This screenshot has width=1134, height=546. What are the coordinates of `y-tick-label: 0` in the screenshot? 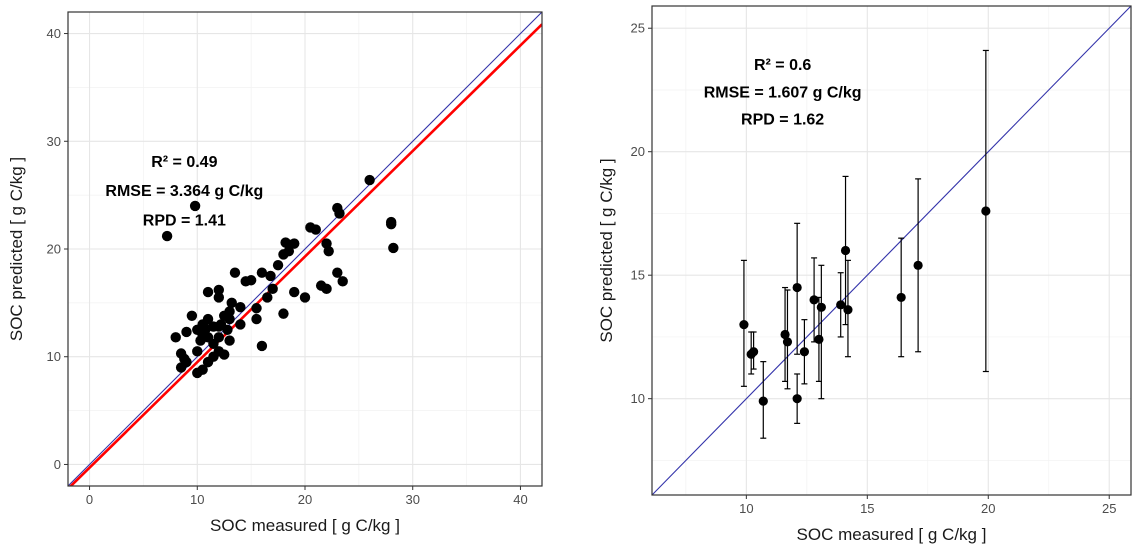 It's located at (57, 464).